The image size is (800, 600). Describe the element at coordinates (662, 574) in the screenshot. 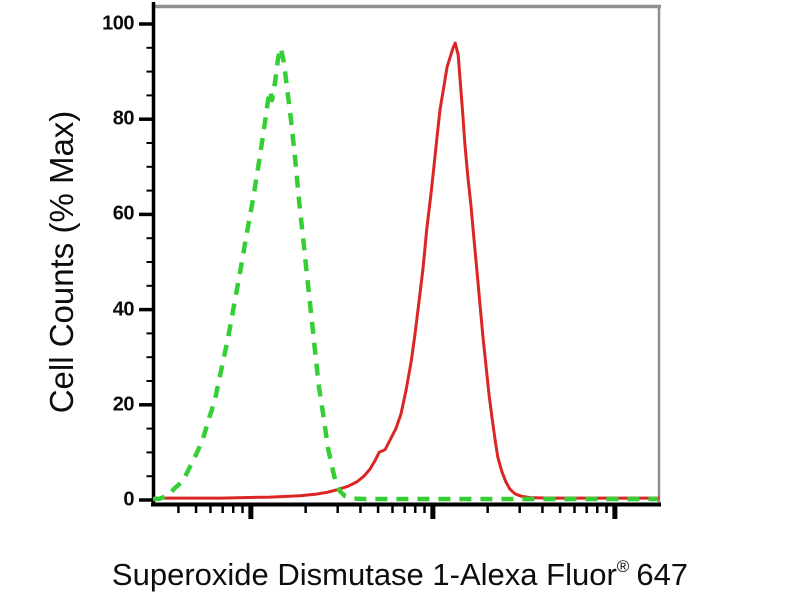

I see `x-axis-title-number: 647` at that location.